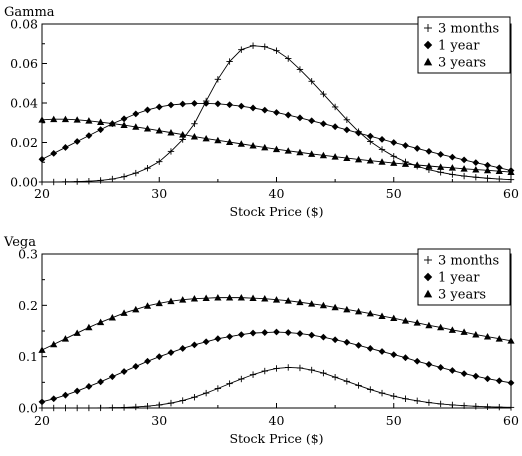 Image resolution: width=522 pixels, height=456 pixels. What do you see at coordinates (468, 29) in the screenshot?
I see `legend-label: 3 months` at bounding box center [468, 29].